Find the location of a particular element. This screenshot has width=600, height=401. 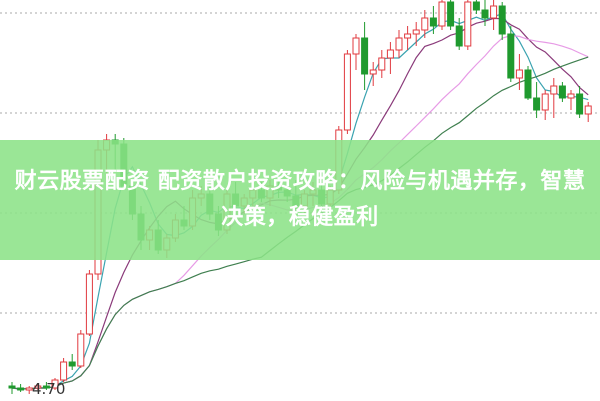

article-title: 财云股票配资 配资散户投资攻略：风险与机遇并存，智慧决策，稳健盈利 is located at coordinates (300, 199).